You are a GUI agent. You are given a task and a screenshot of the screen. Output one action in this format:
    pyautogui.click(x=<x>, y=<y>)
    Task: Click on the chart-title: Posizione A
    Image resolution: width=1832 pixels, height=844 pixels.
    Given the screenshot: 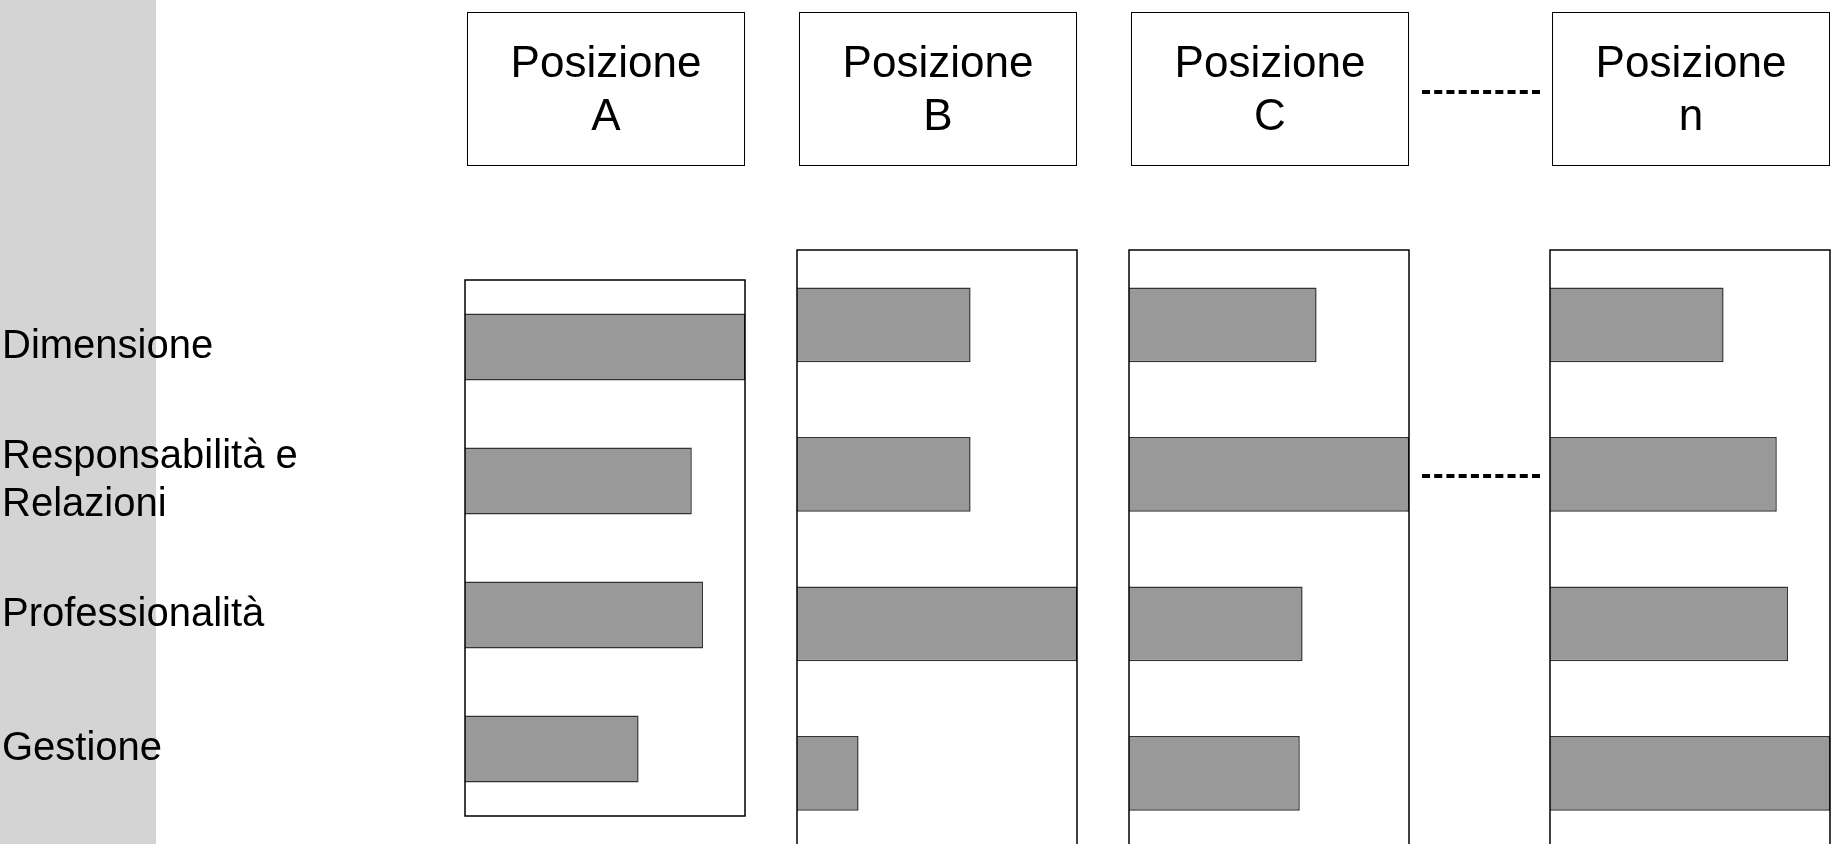 What is the action you would take?
    pyautogui.click(x=606, y=89)
    